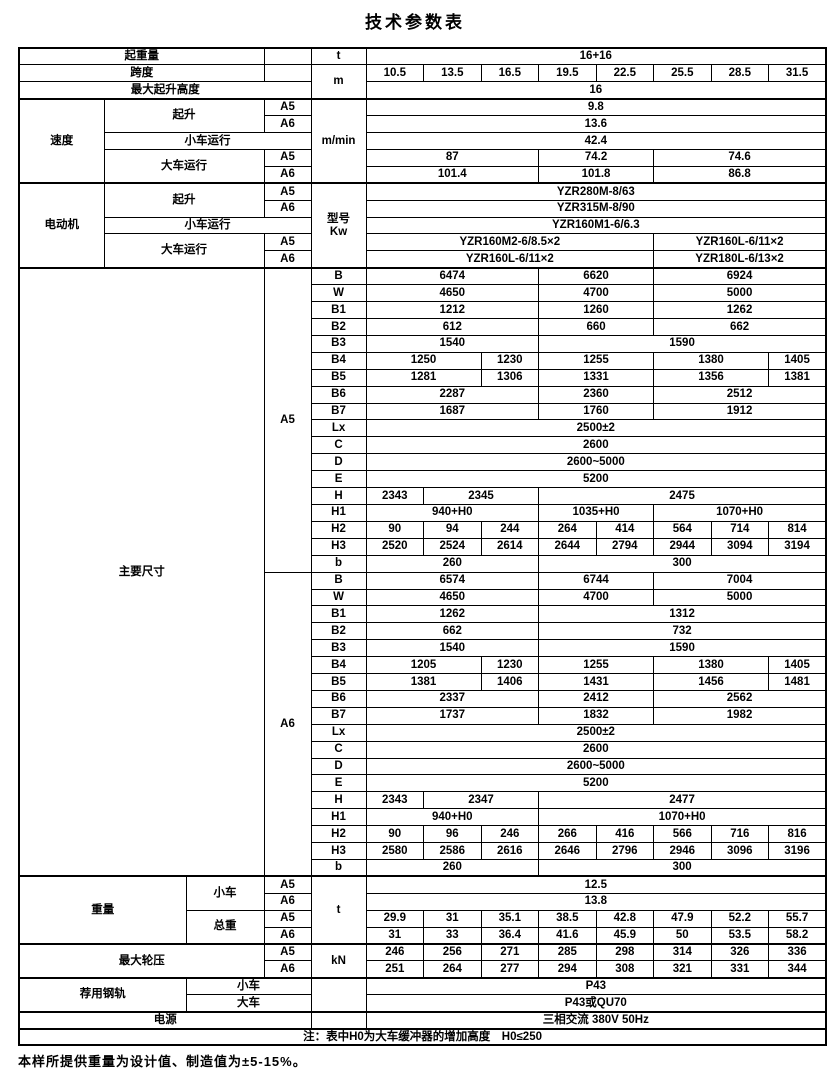 This screenshot has height=1077, width=830. I want to click on table-cell: B, so click(338, 276).